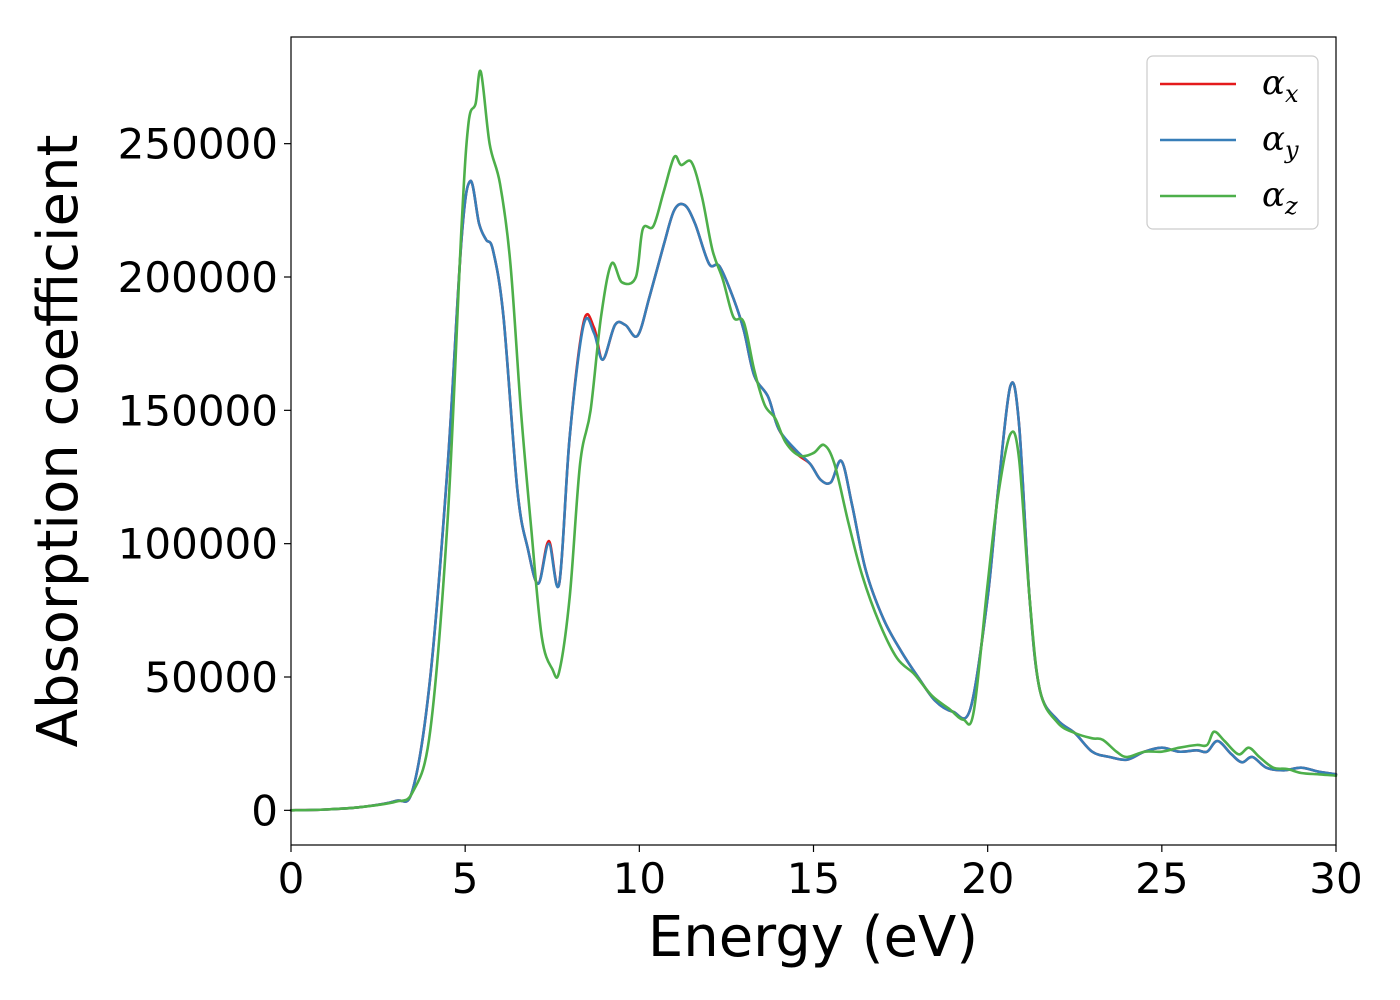  What do you see at coordinates (1335, 878) in the screenshot?
I see `x-tick-label: 30` at bounding box center [1335, 878].